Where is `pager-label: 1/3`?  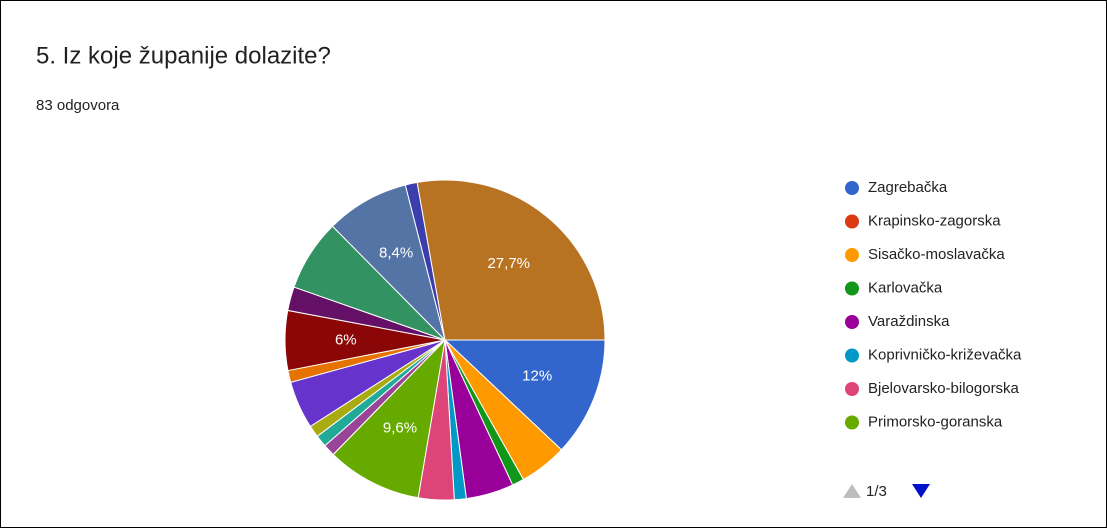 pager-label: 1/3 is located at coordinates (876, 491).